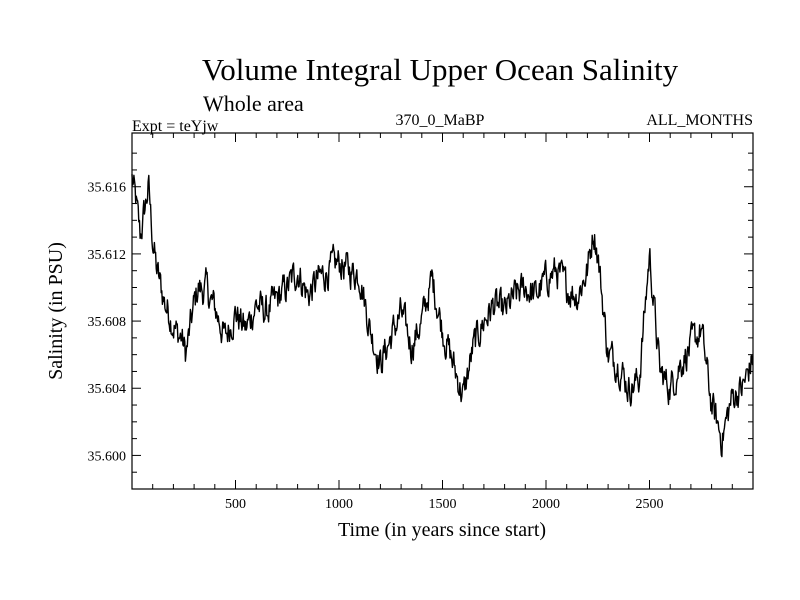 Image resolution: width=800 pixels, height=600 pixels. Describe the element at coordinates (235, 504) in the screenshot. I see `x-tick-label: 500` at that location.